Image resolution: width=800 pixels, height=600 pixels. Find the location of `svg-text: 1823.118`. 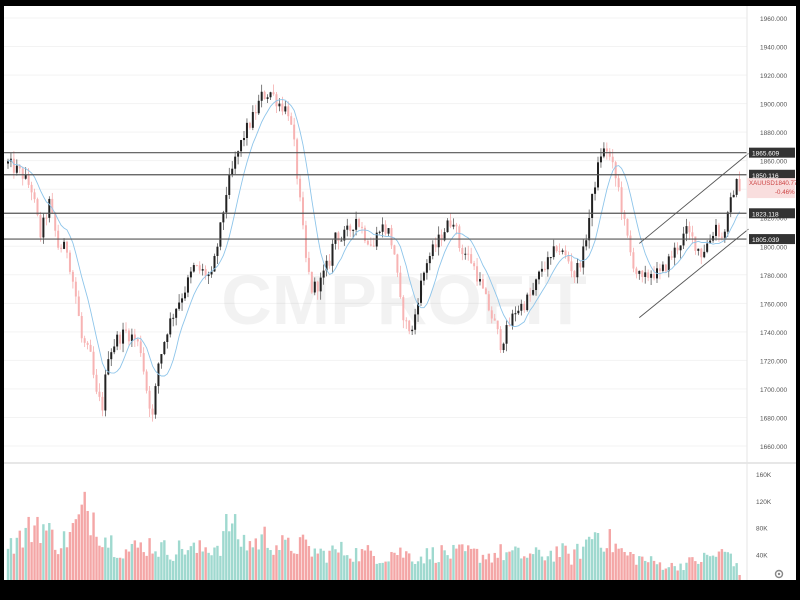

svg-text: 1823.118 is located at coordinates (765, 214).